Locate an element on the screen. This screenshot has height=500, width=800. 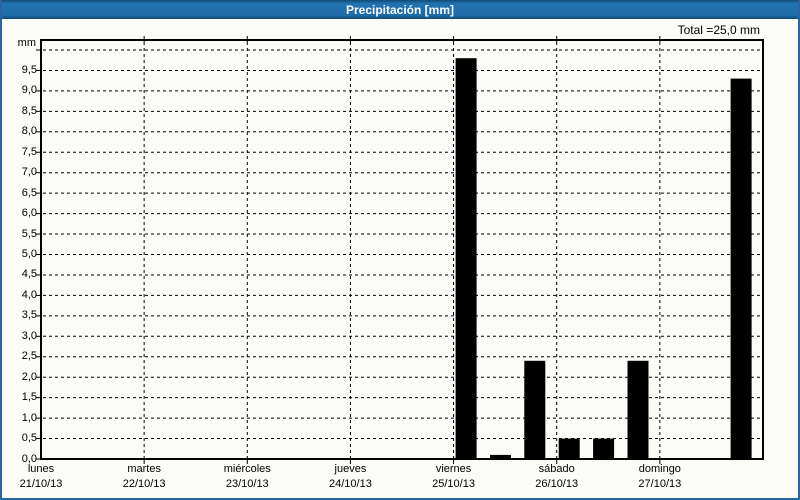
y-axis-tick-label: 8,0 is located at coordinates (29, 131).